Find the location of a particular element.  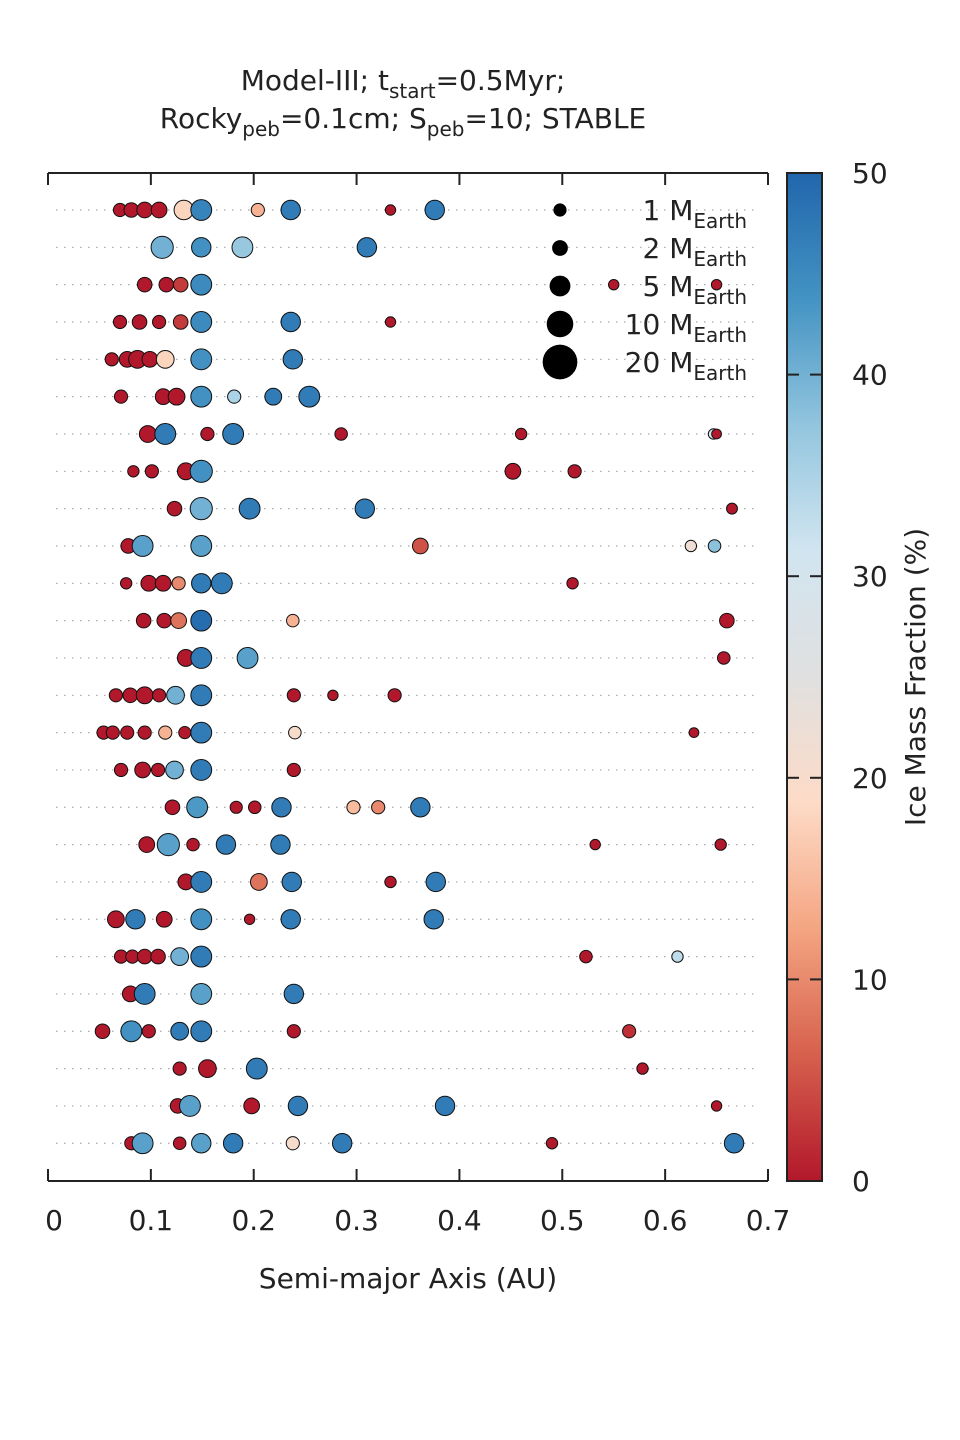

x-axis-label: Semi-major Axis (AU) is located at coordinates (408, 1278).